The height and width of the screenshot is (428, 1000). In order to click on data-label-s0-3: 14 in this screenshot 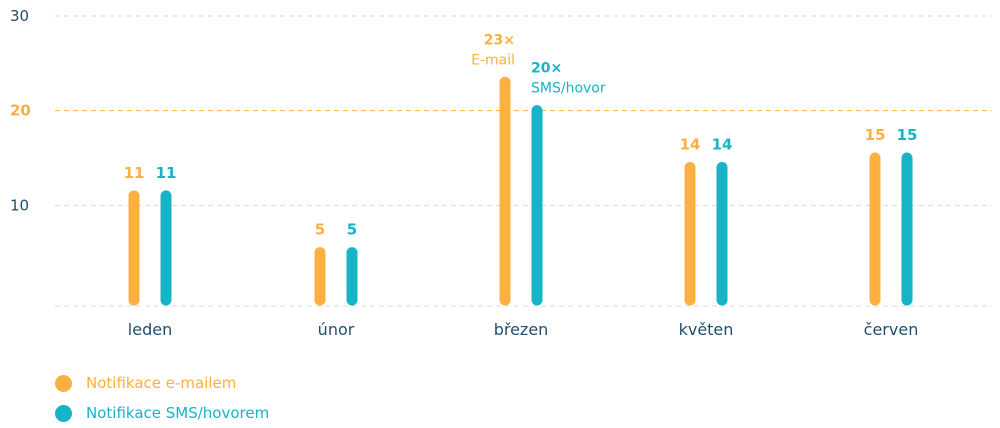, I will do `click(690, 144)`.